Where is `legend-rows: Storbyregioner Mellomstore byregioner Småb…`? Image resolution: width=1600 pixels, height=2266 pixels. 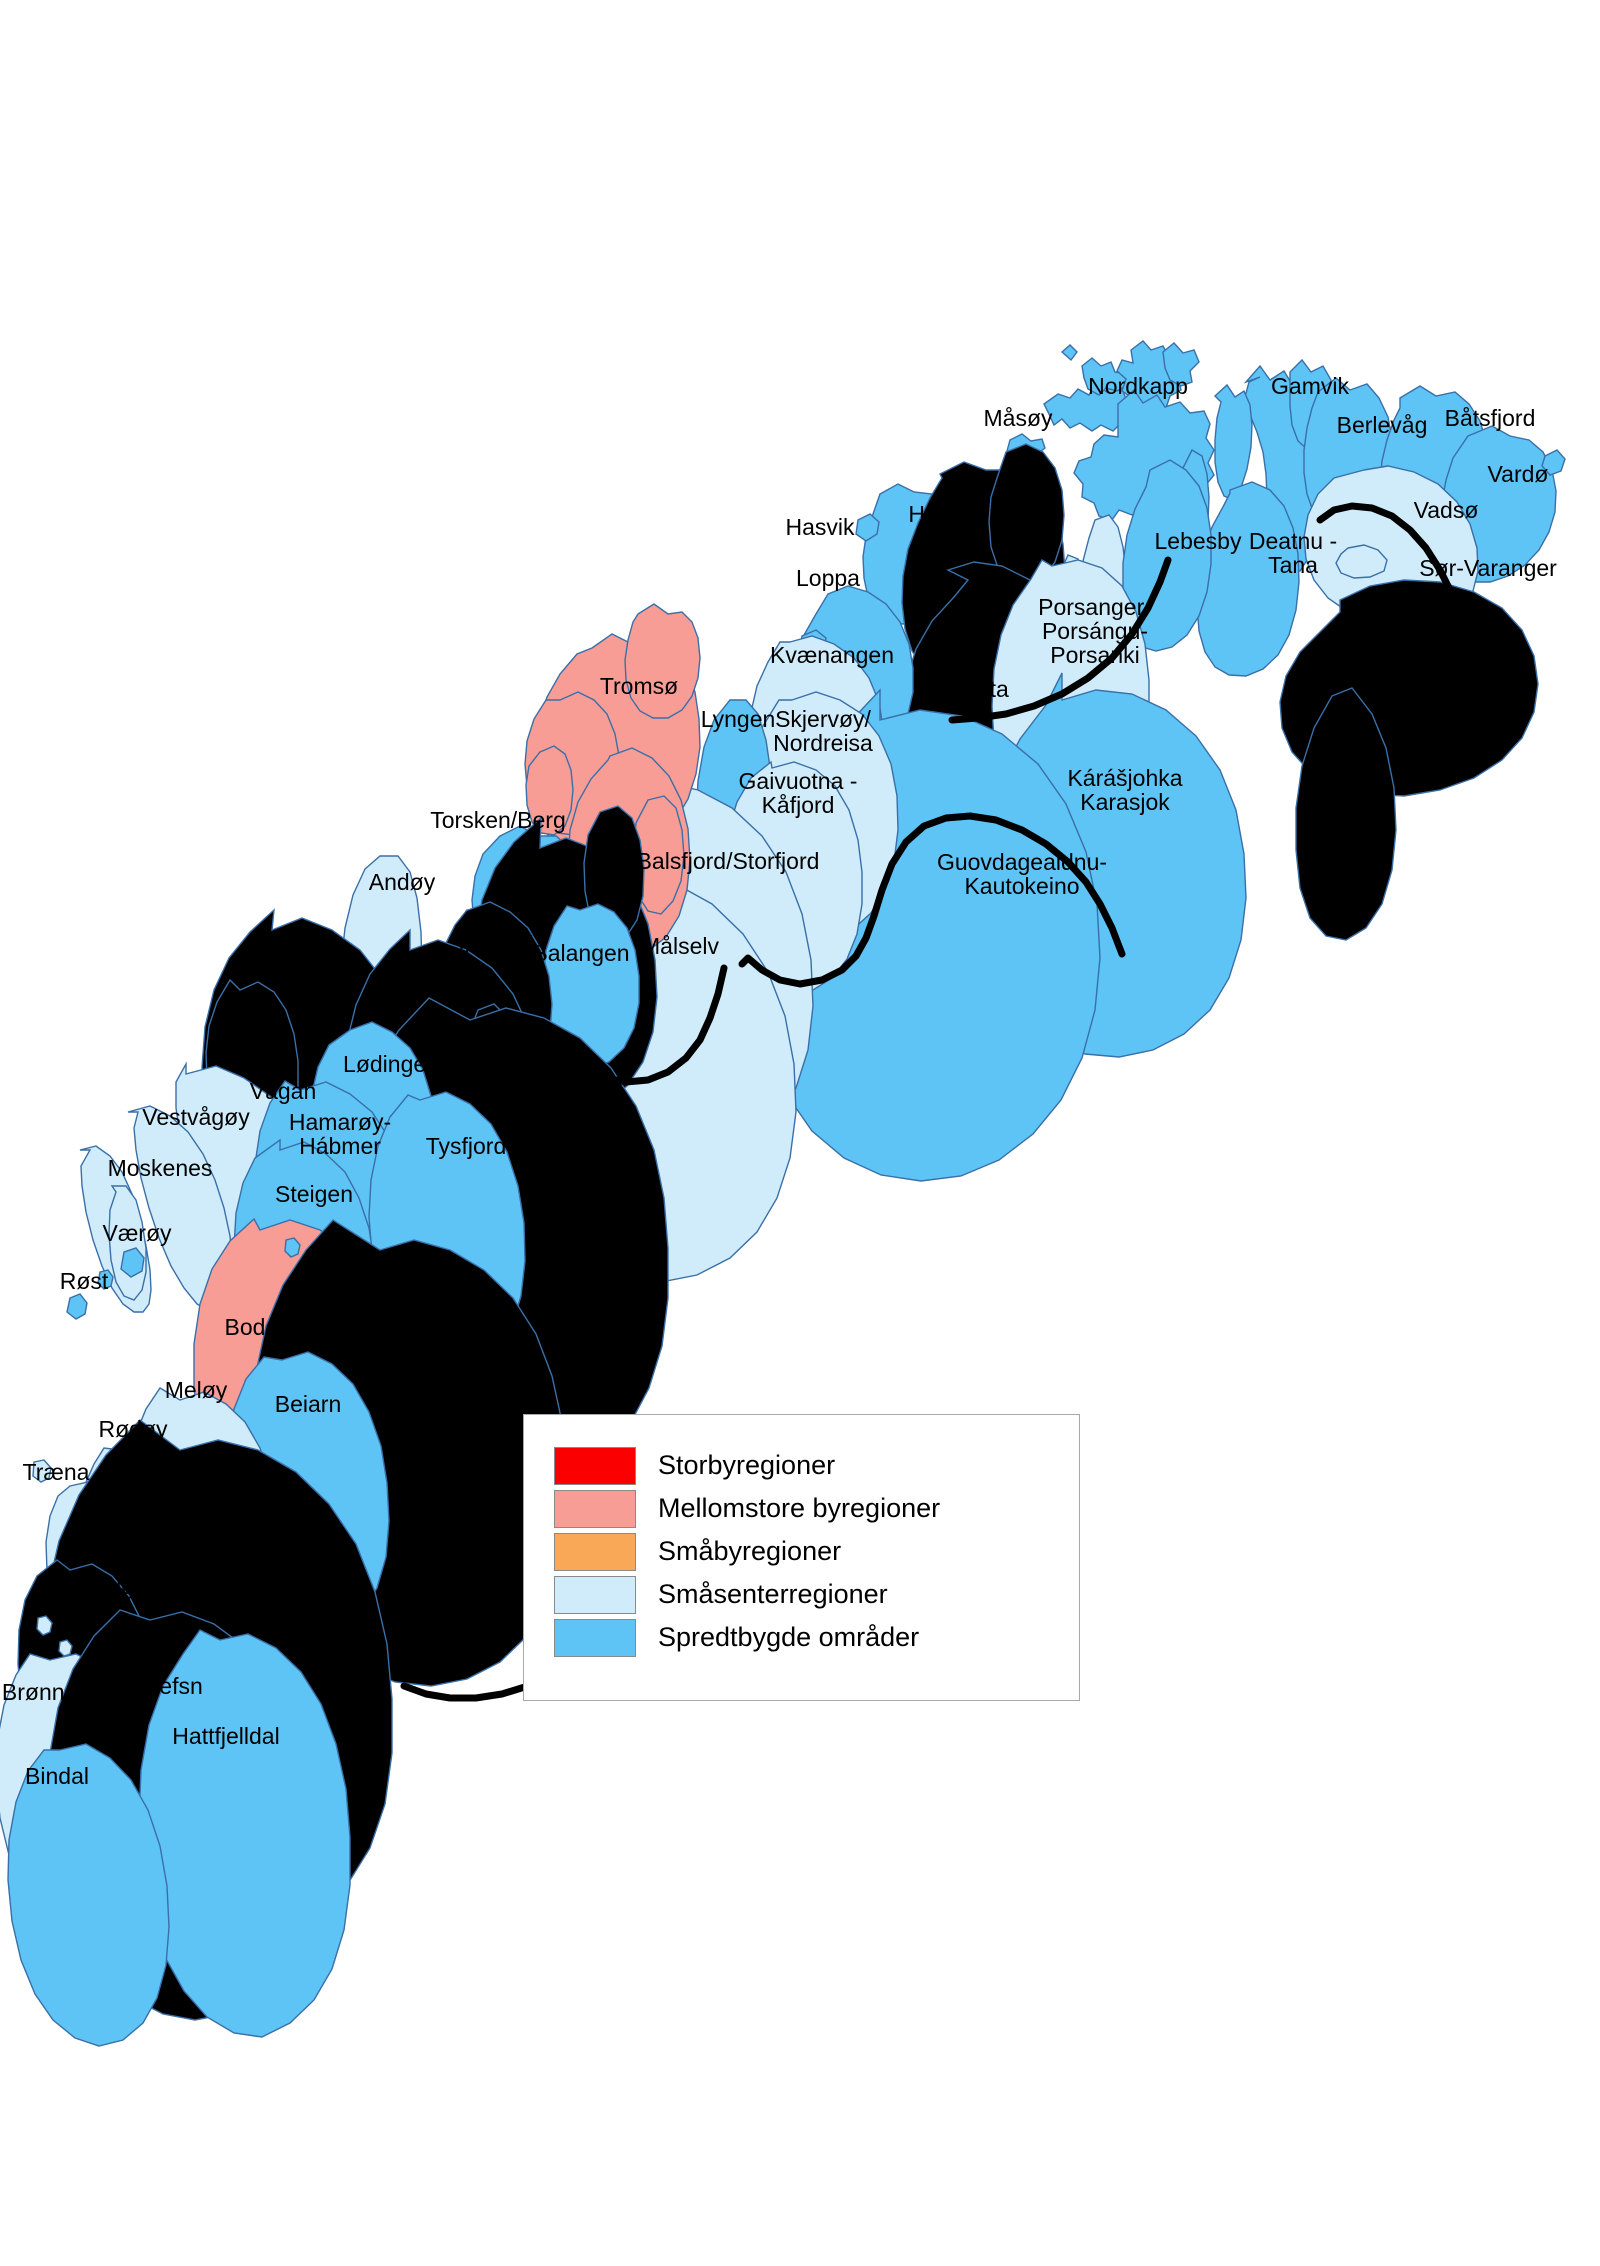 legend-rows: Storbyregioner Mellomstore byregioner Småb… is located at coordinates (801, 1557).